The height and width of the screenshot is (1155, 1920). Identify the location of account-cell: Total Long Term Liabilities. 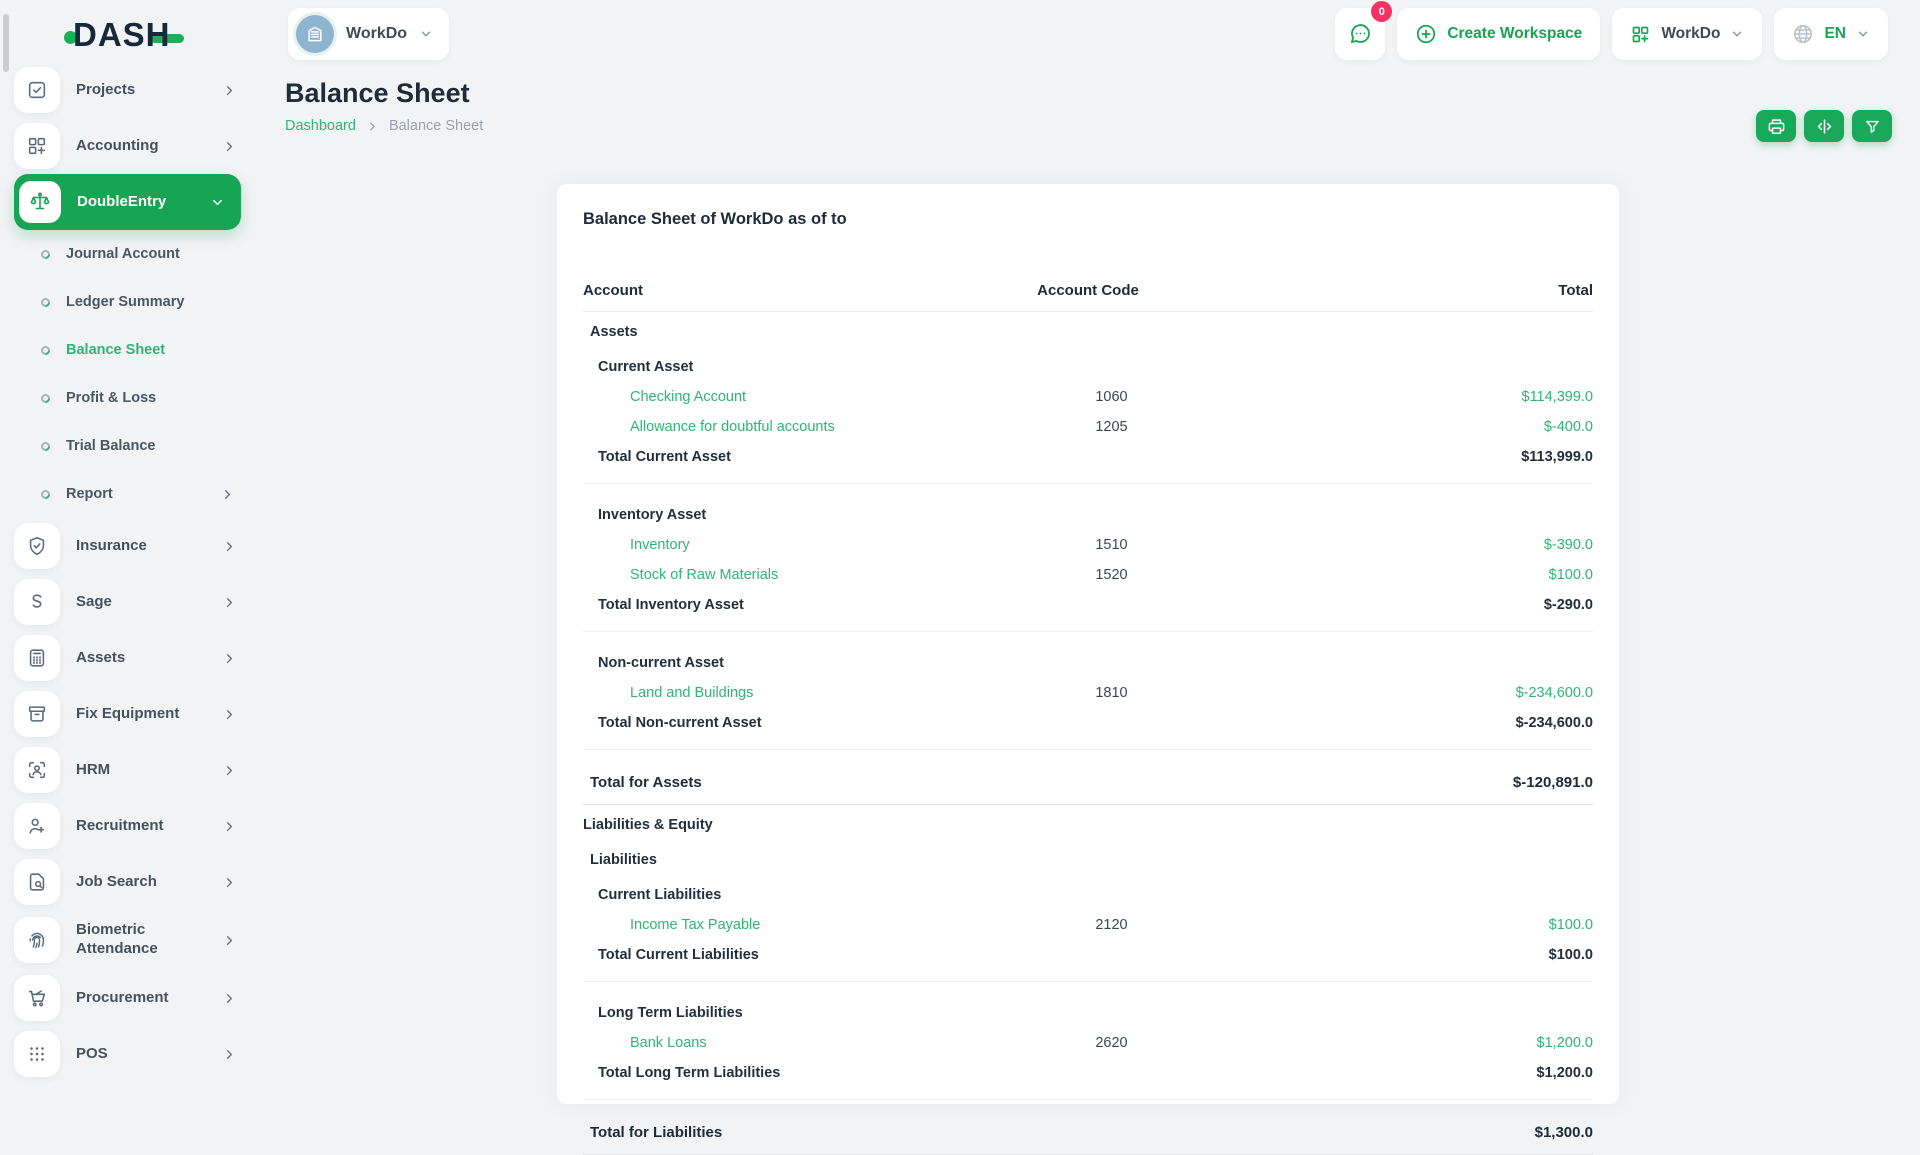
(689, 1073).